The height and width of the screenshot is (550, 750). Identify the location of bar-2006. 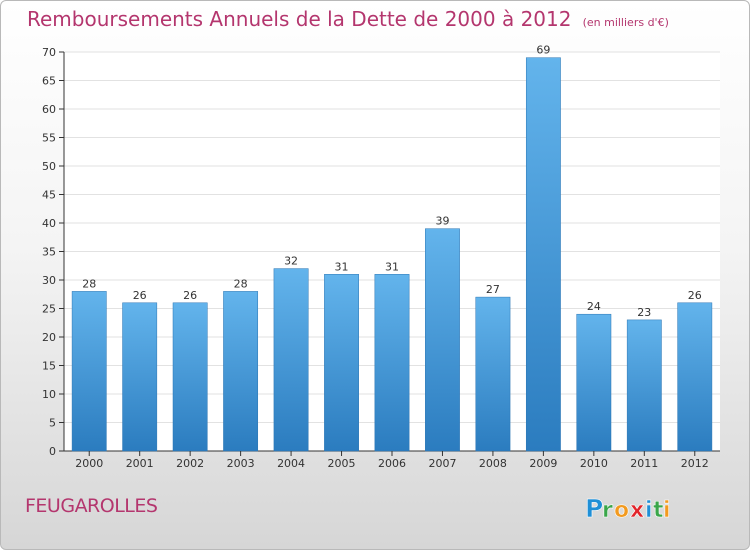
(392, 363).